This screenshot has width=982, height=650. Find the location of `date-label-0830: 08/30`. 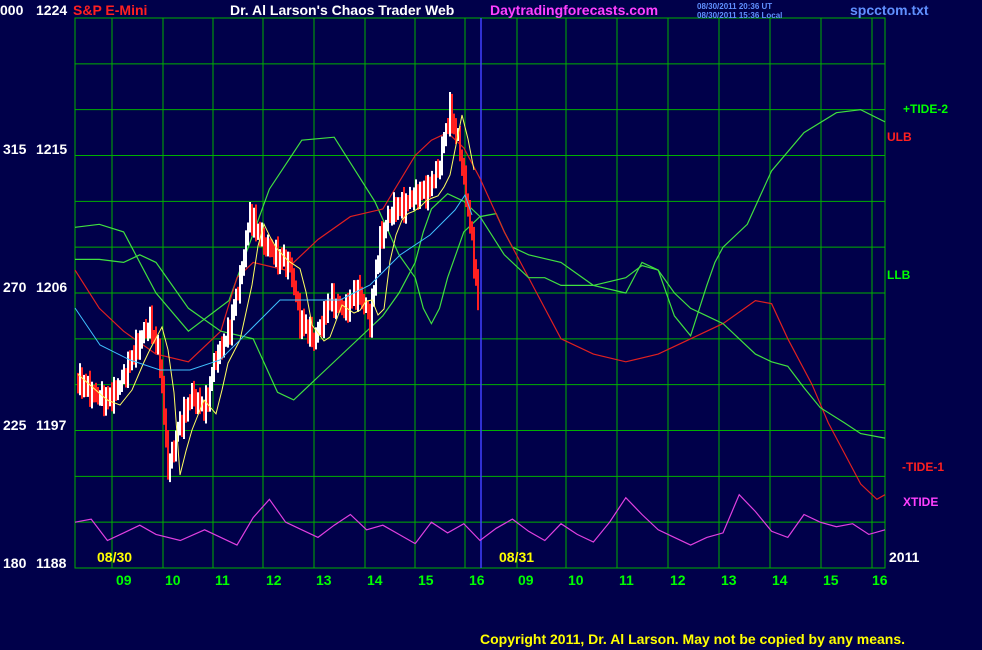

date-label-0830: 08/30 is located at coordinates (115, 557).